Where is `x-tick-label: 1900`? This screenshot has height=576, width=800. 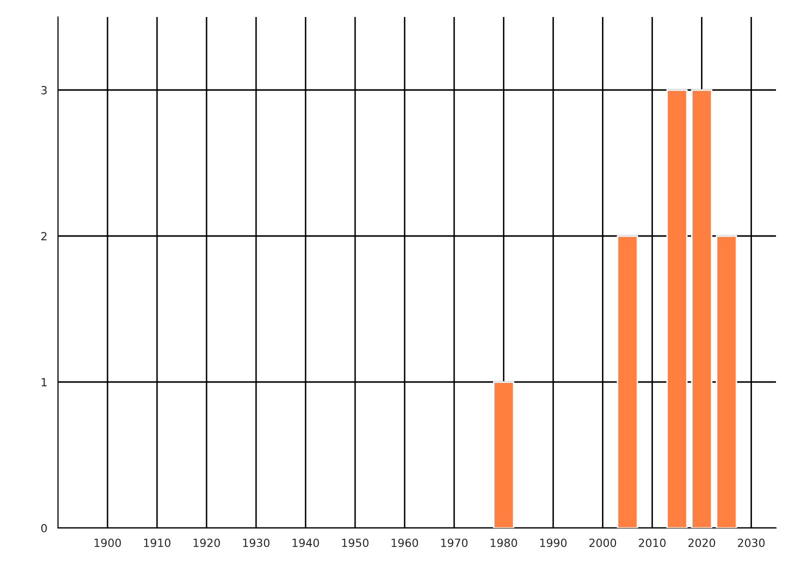
x-tick-label: 1900 is located at coordinates (107, 543).